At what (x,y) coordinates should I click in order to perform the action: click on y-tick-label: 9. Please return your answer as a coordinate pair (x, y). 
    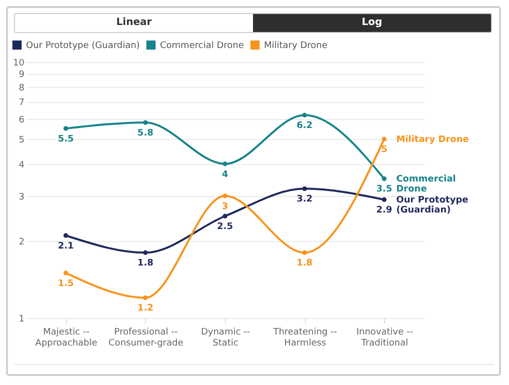
    Looking at the image, I should click on (21, 75).